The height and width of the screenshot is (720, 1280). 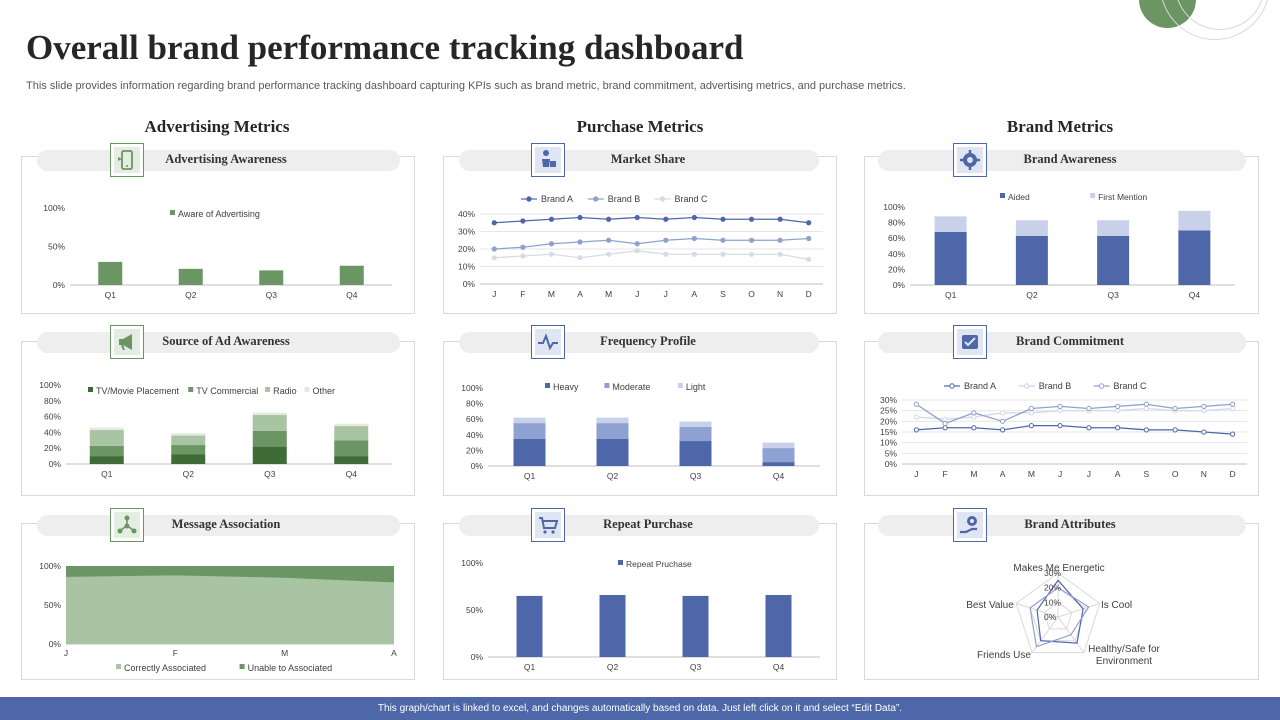 What do you see at coordinates (1050, 617) in the screenshot?
I see `radar-tick-label: 0%` at bounding box center [1050, 617].